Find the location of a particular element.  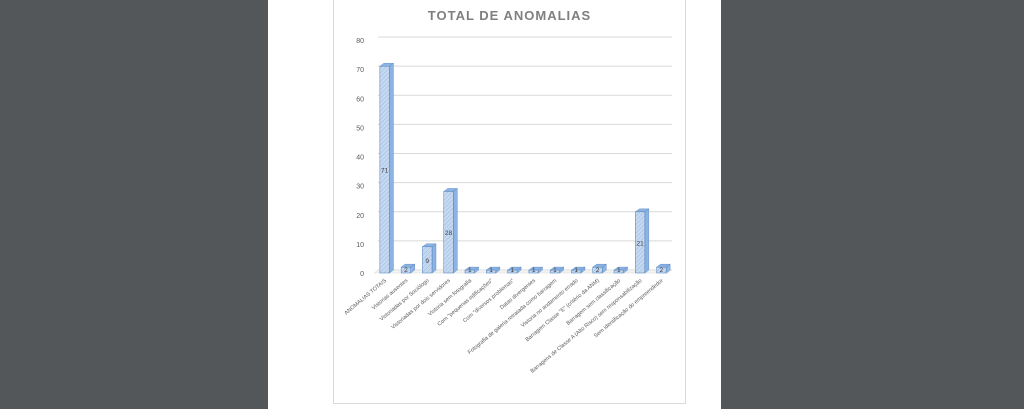

data-label: 21 is located at coordinates (640, 243).